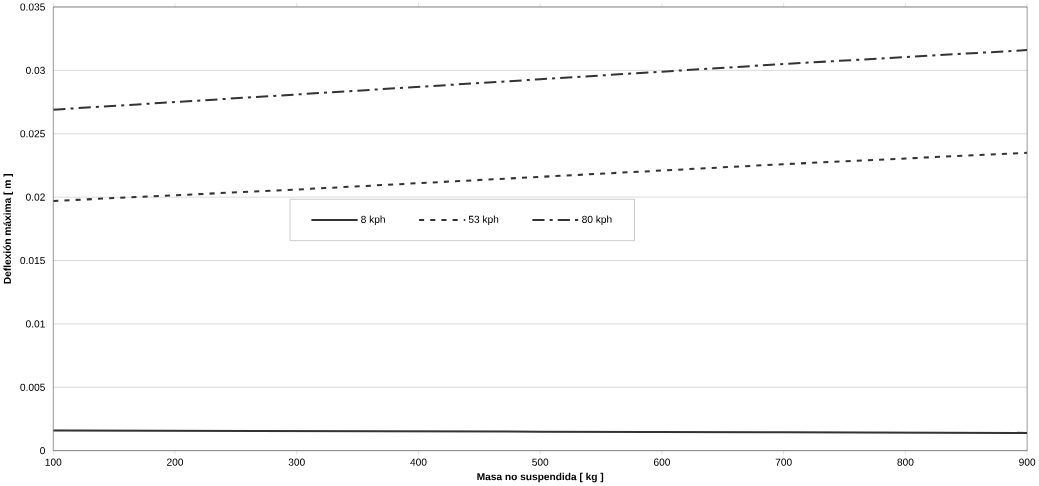 This screenshot has height=486, width=1039. Describe the element at coordinates (32, 7) in the screenshot. I see `y-tick-label: 0.035` at that location.